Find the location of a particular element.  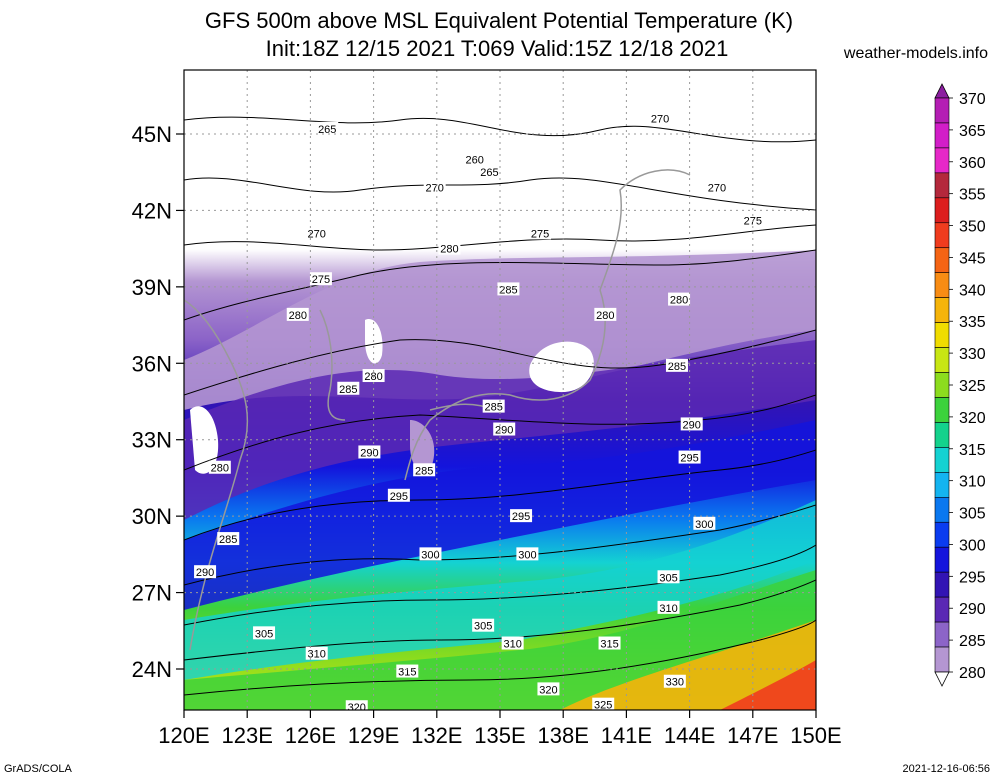

lon-tick-label: 141E is located at coordinates (626, 735).